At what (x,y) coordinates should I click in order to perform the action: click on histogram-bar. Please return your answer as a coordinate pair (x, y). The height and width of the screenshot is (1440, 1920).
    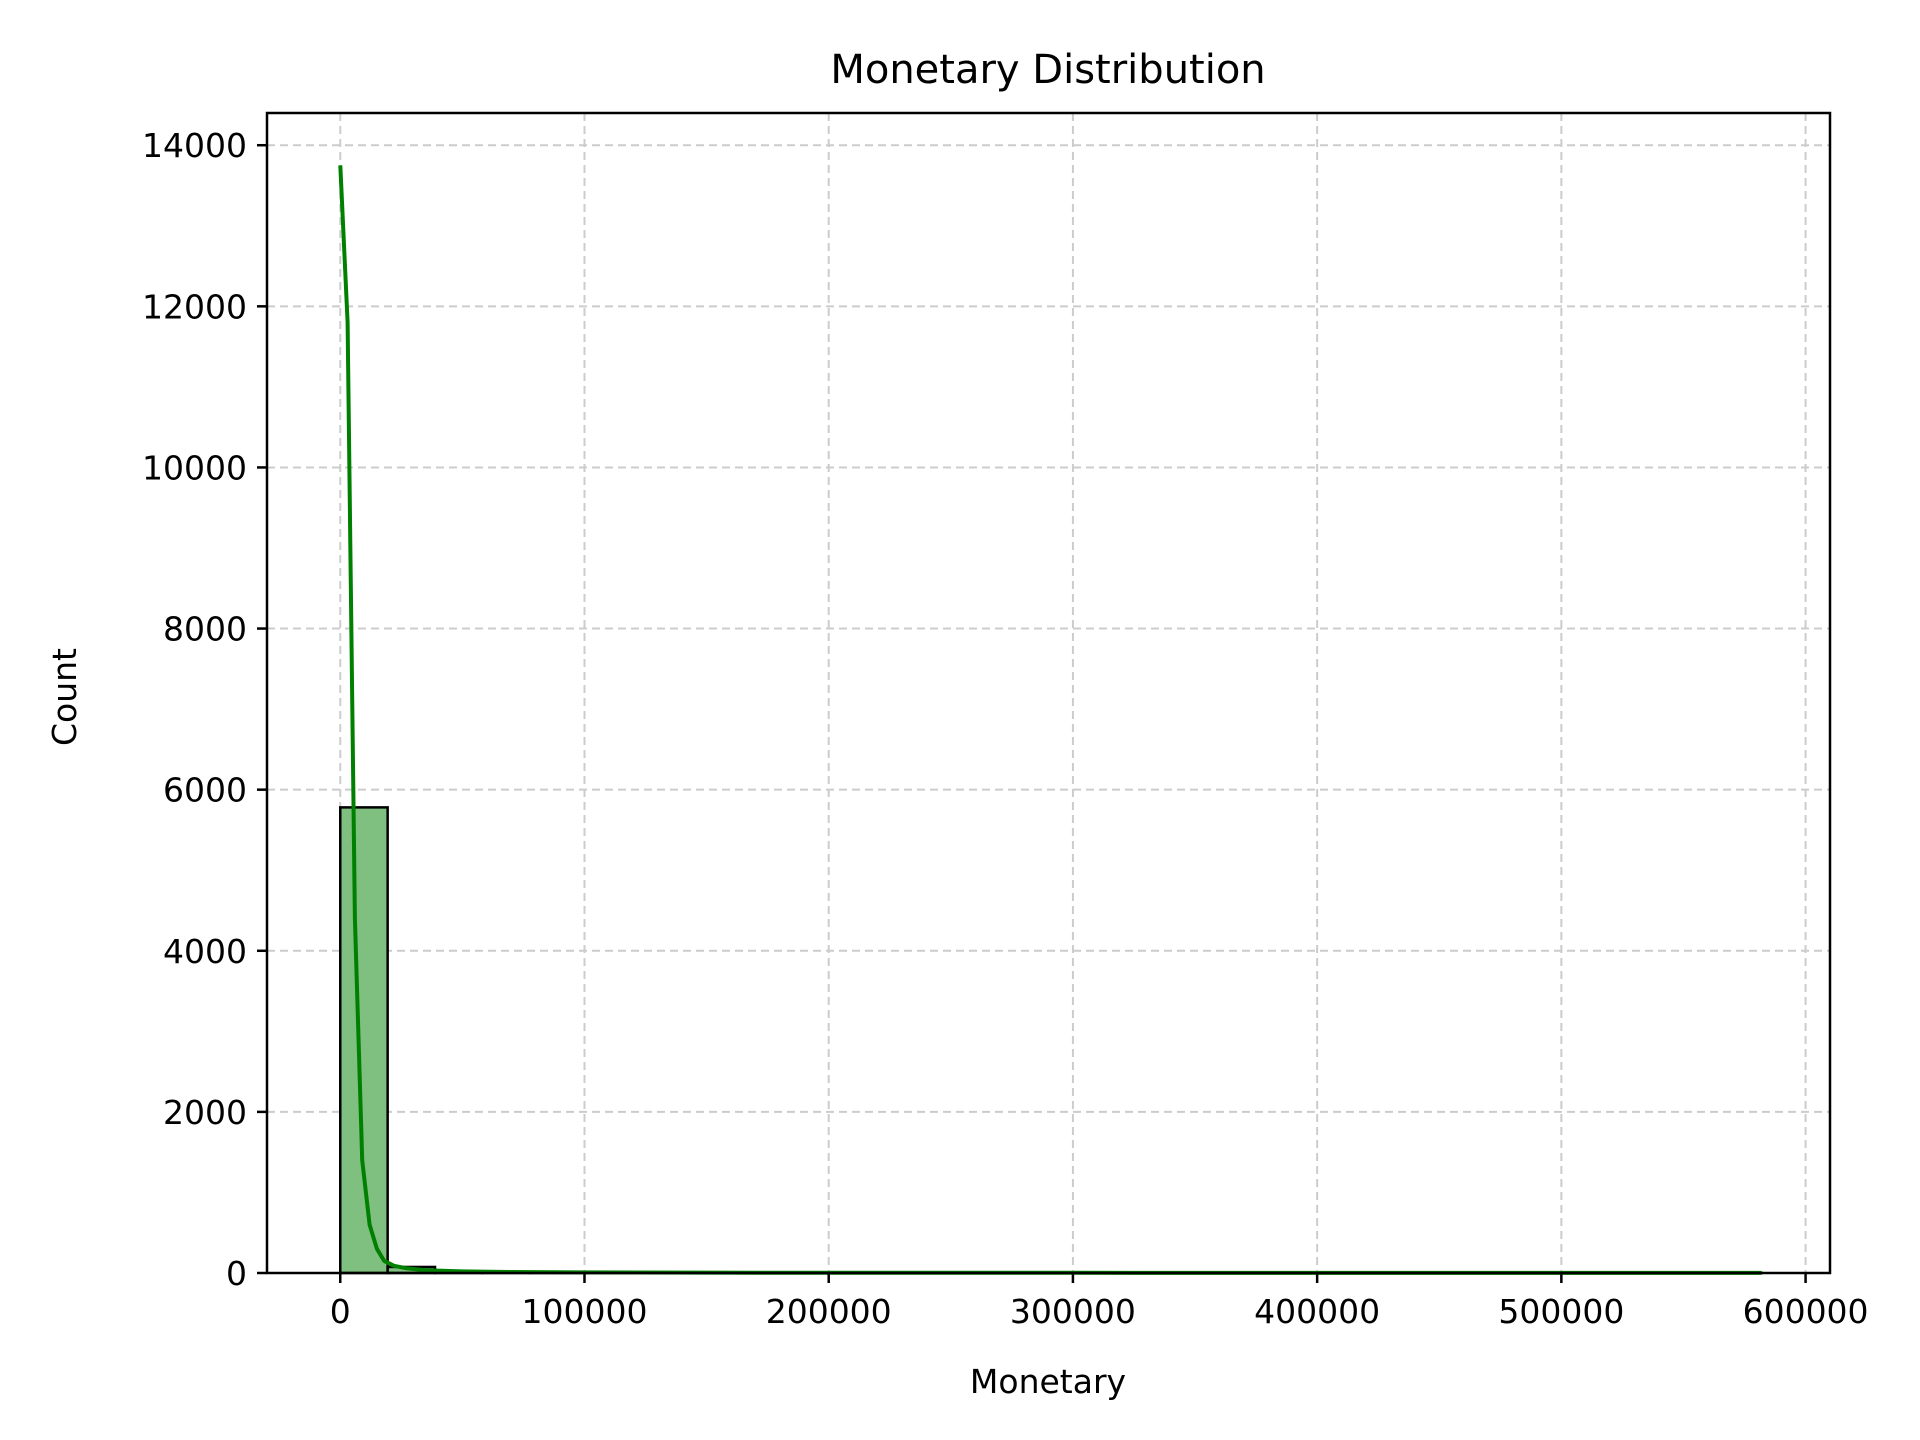
    Looking at the image, I should click on (364, 1040).